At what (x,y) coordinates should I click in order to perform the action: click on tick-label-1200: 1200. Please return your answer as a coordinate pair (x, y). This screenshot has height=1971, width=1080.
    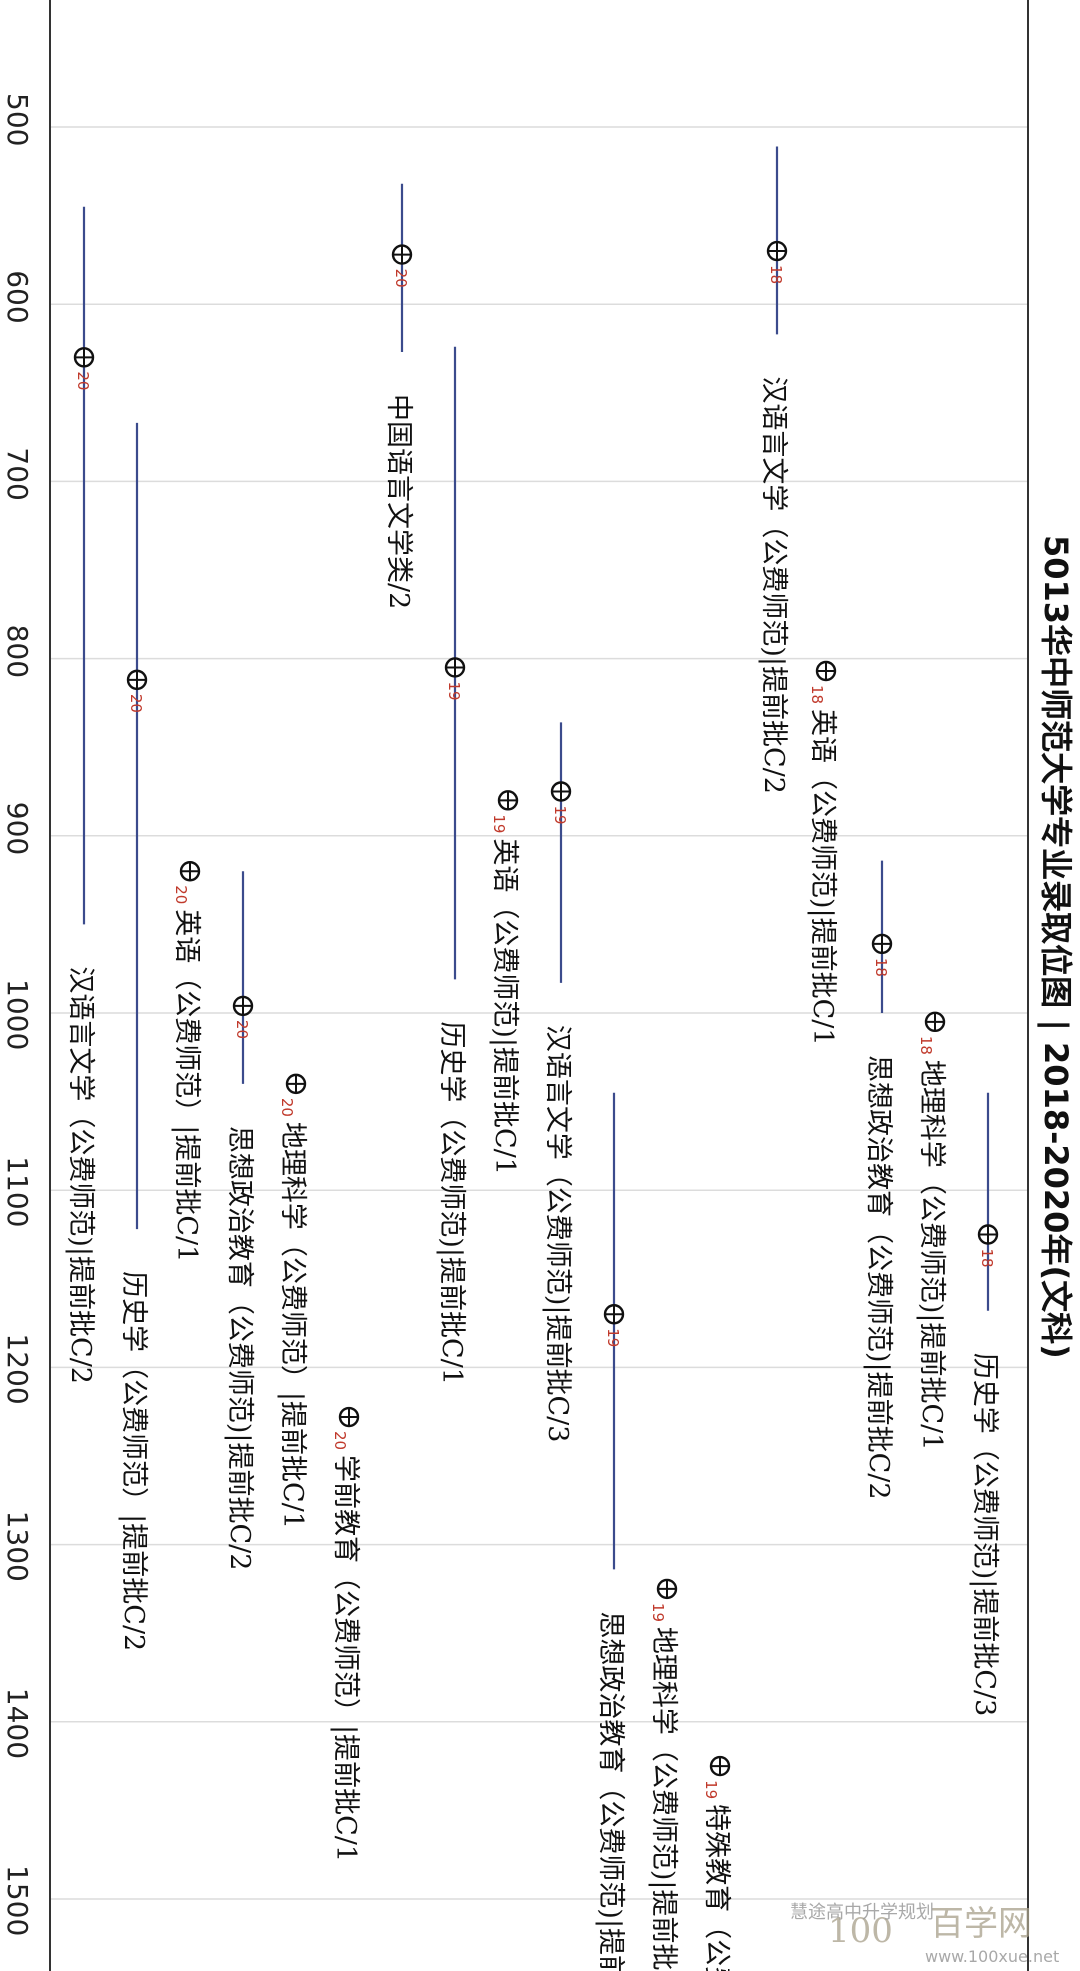
    Looking at the image, I should click on (17, 1368).